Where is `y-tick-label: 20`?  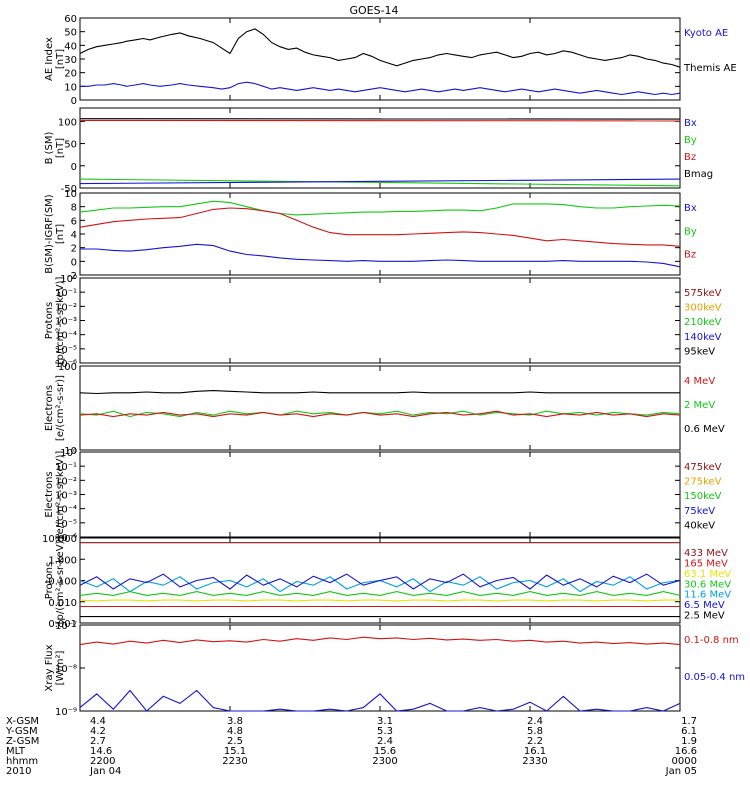 y-tick-label: 20 is located at coordinates (70, 74).